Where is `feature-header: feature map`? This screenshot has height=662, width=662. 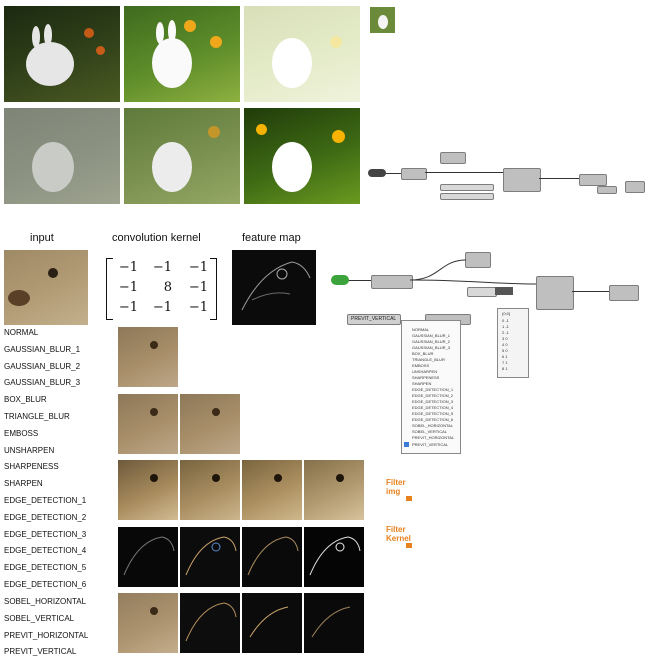 feature-header: feature map is located at coordinates (271, 238).